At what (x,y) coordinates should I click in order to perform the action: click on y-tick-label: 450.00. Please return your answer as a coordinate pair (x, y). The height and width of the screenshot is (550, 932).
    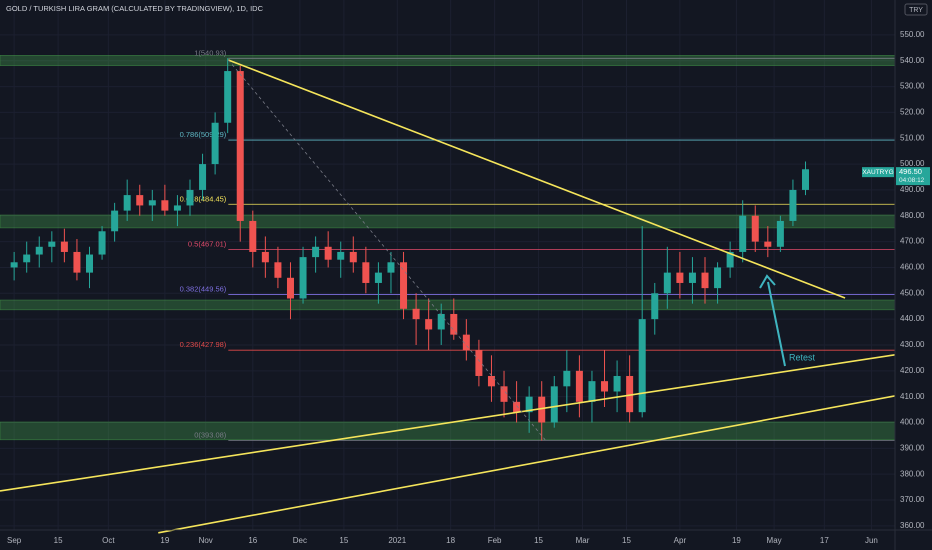
    Looking at the image, I should click on (912, 292).